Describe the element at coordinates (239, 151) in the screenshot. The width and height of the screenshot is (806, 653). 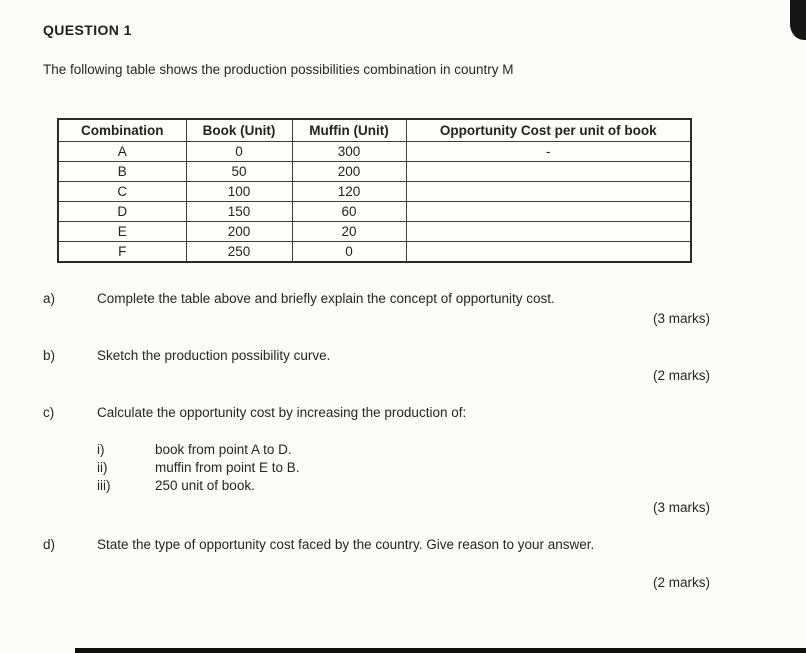
I see `cell-book: 0` at that location.